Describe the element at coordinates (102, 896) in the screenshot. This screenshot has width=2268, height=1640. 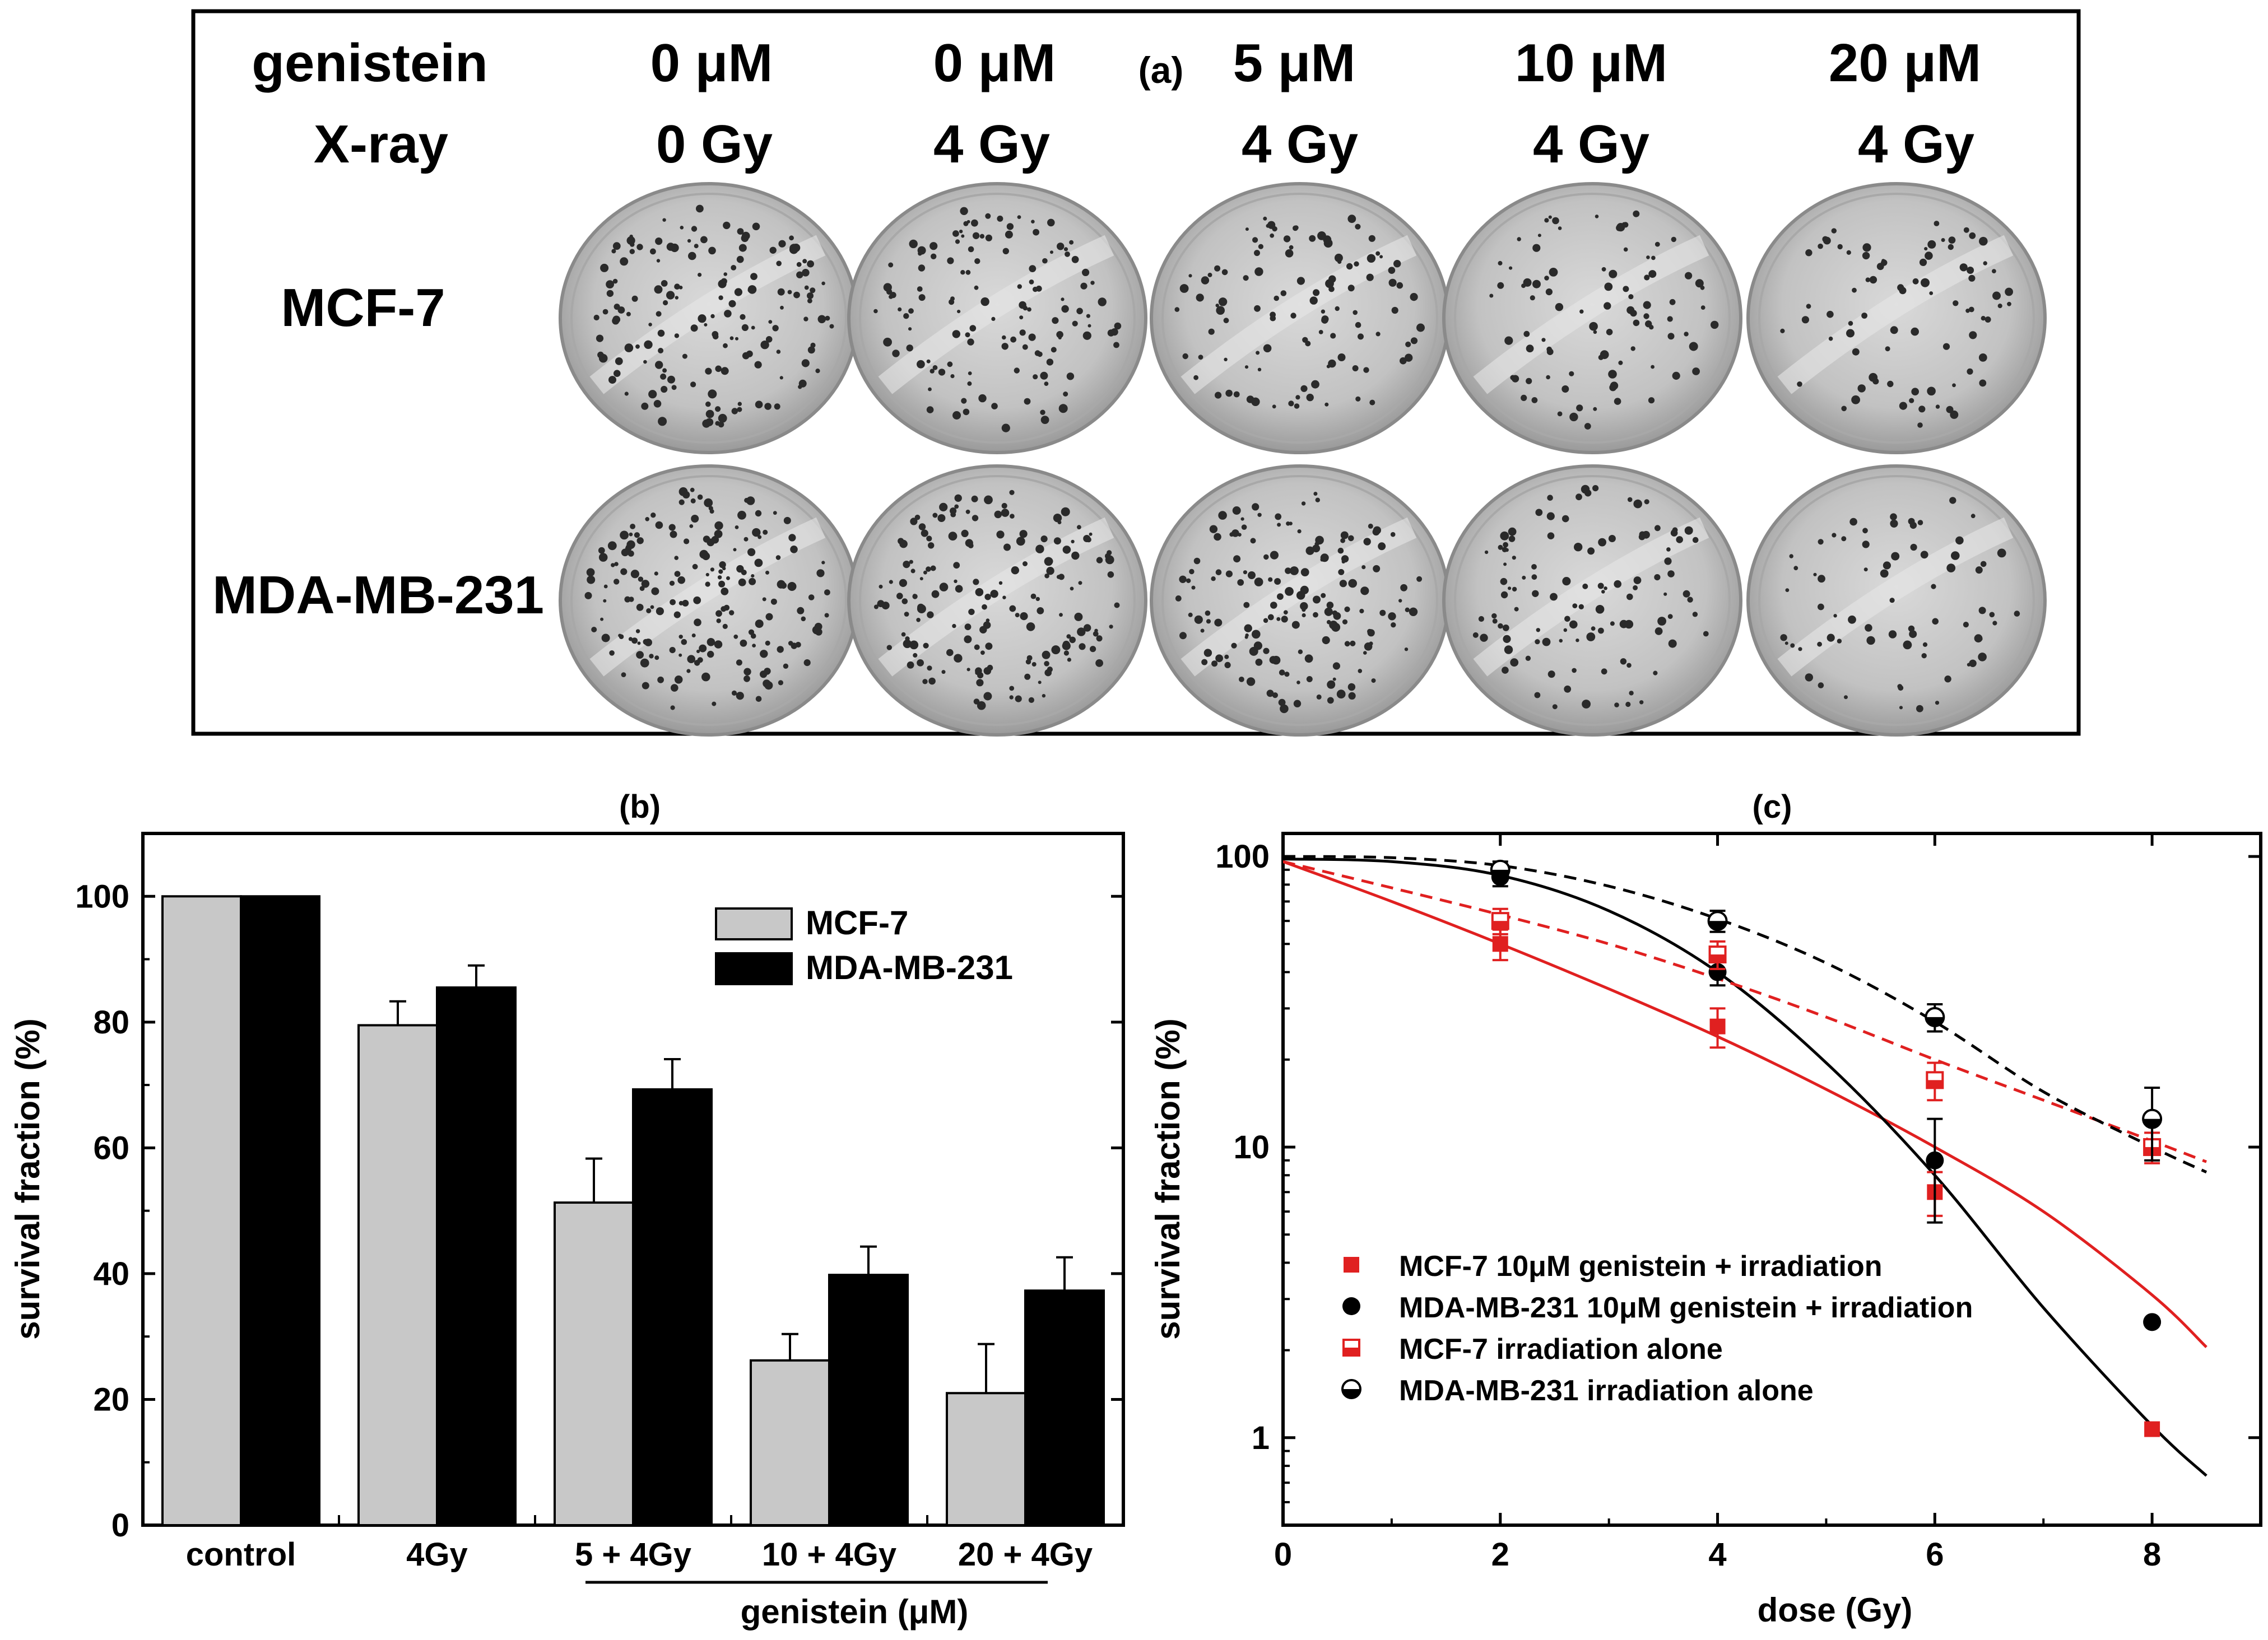
I see `y-tick-label: 100` at that location.